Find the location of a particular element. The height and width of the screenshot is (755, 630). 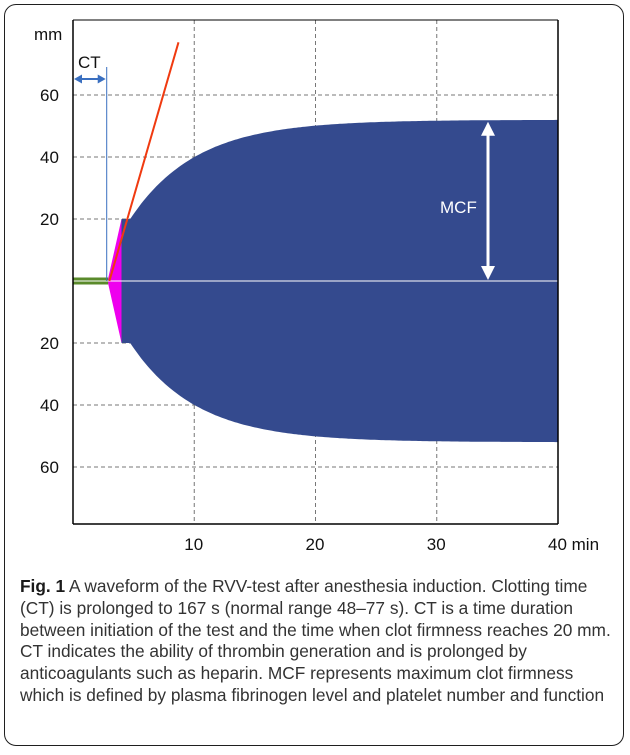

tangent-line is located at coordinates (144, 162).